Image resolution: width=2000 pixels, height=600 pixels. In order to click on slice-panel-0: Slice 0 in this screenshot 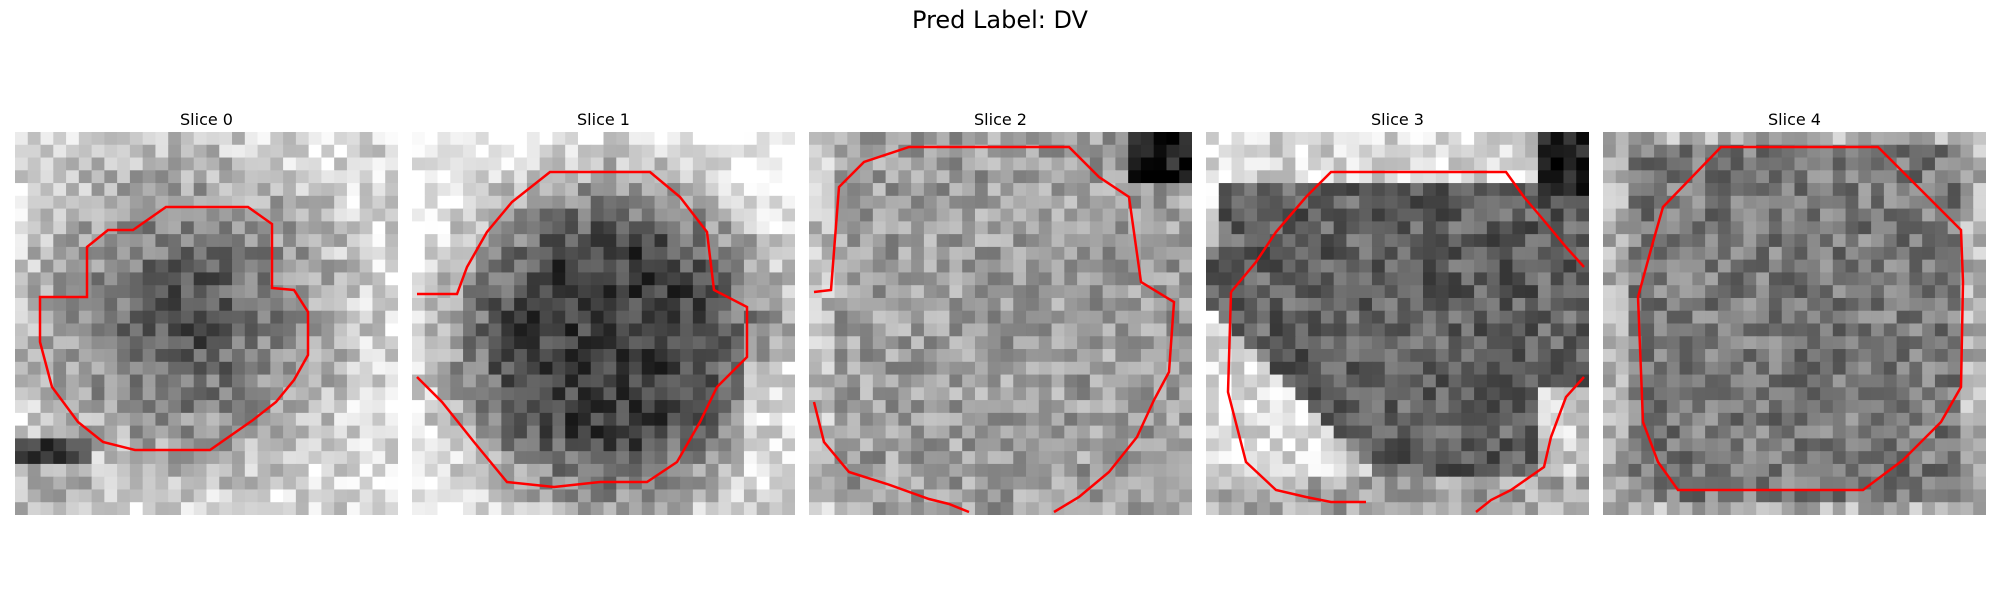, I will do `click(206, 311)`.